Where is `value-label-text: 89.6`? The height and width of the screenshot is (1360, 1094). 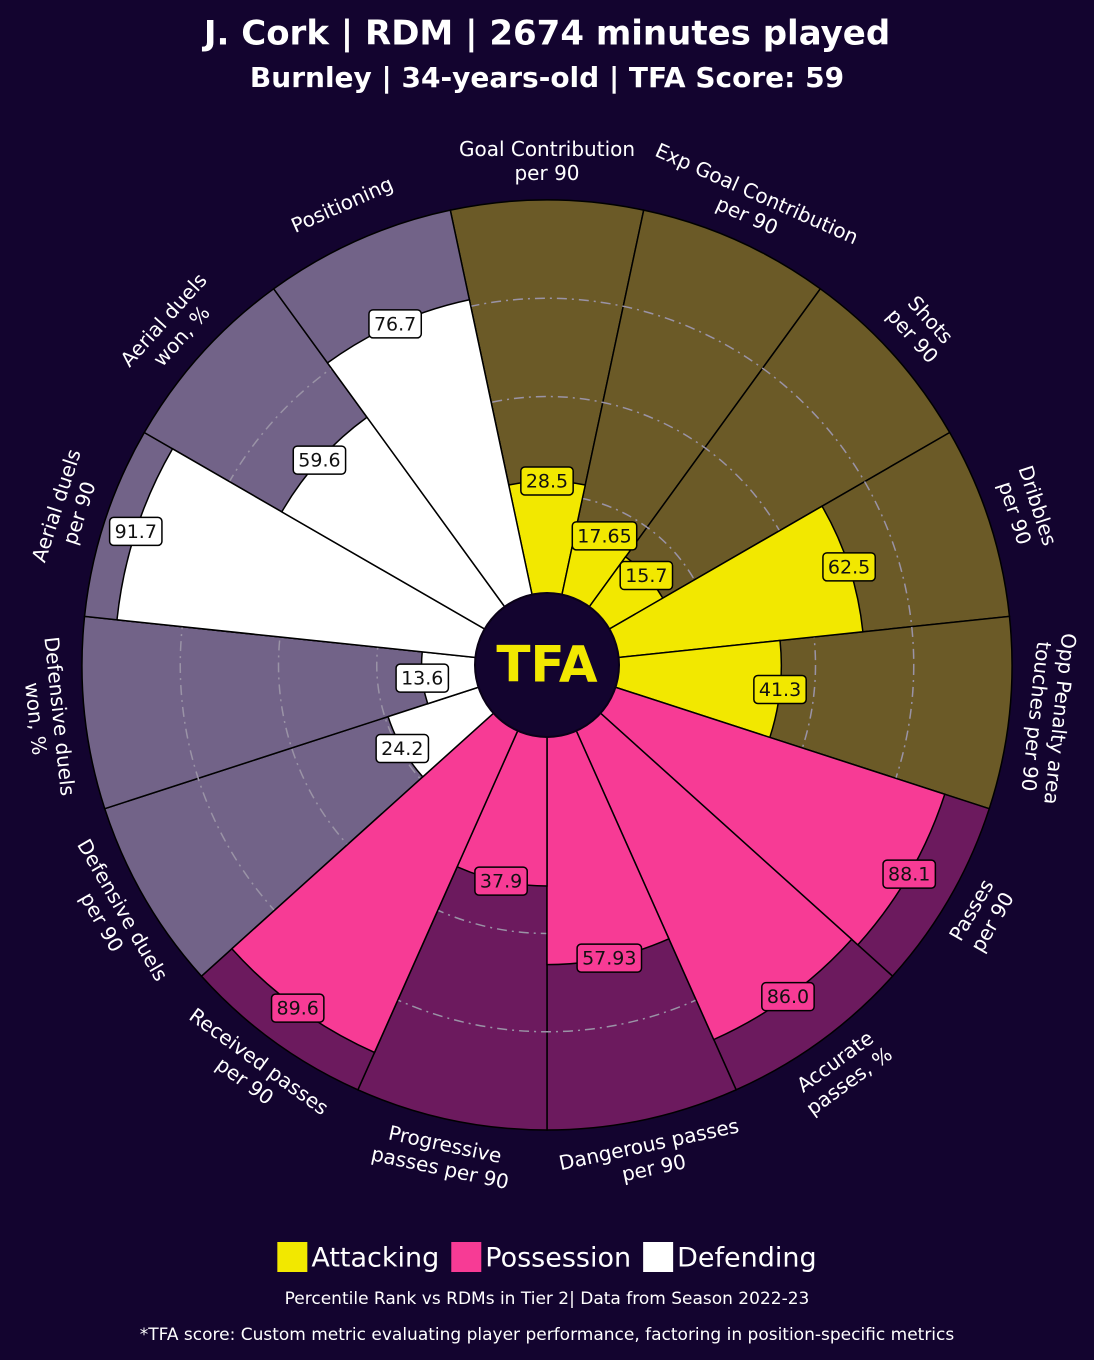 value-label-text: 89.6 is located at coordinates (298, 1009).